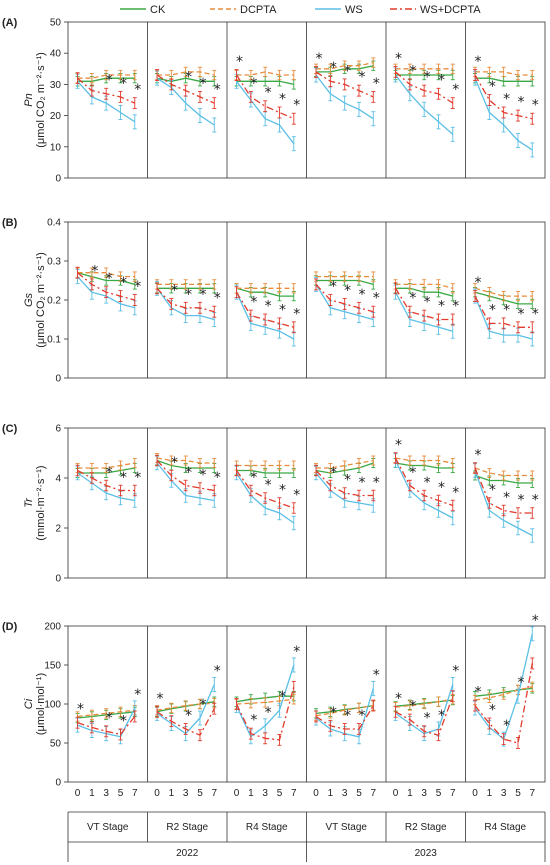 Image resolution: width=550 pixels, height=865 pixels. I want to click on y-axis-unit: (μmol·mol⁻¹), so click(41, 704).